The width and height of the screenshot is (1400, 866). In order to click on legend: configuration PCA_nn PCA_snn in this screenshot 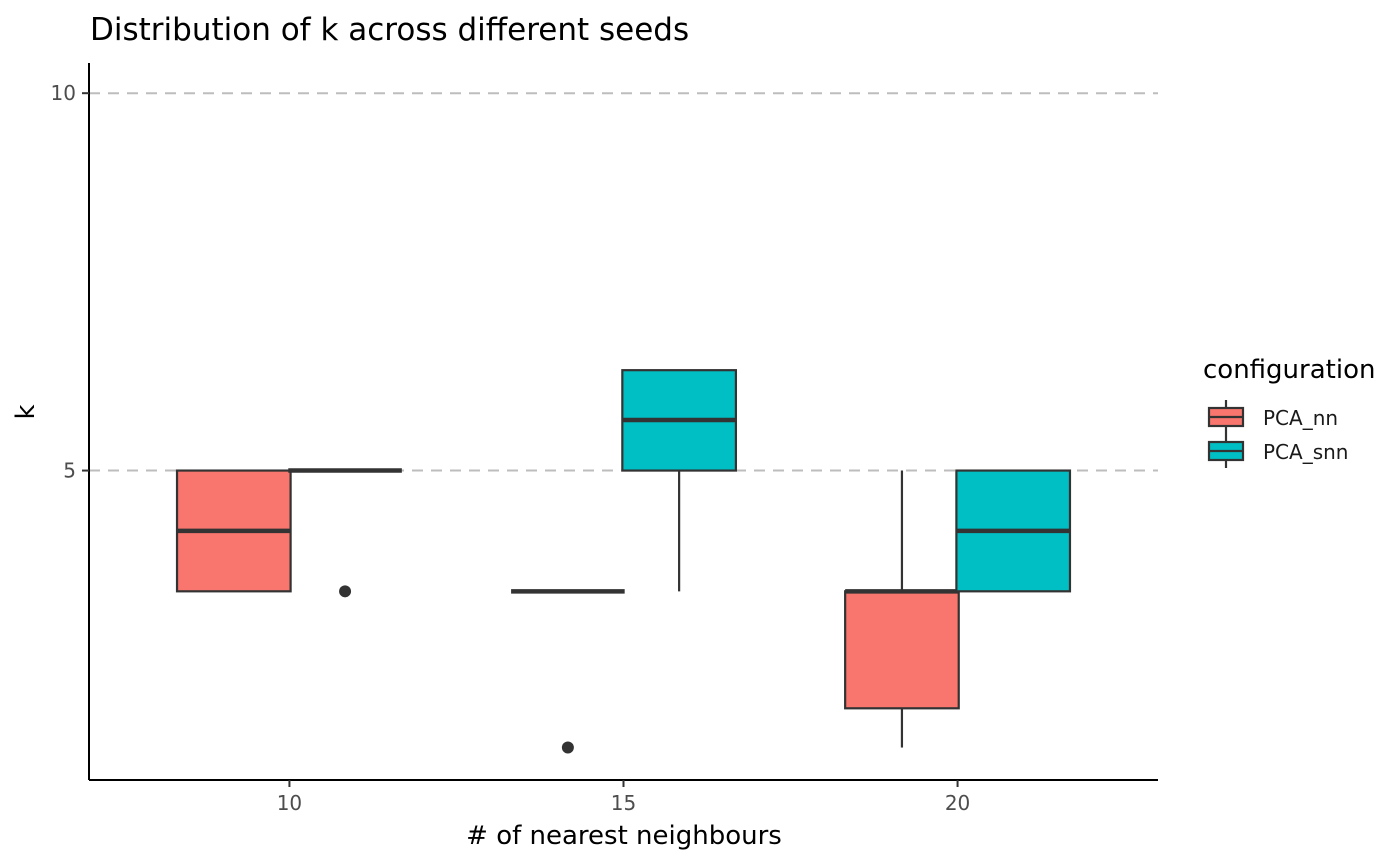, I will do `click(1289, 411)`.